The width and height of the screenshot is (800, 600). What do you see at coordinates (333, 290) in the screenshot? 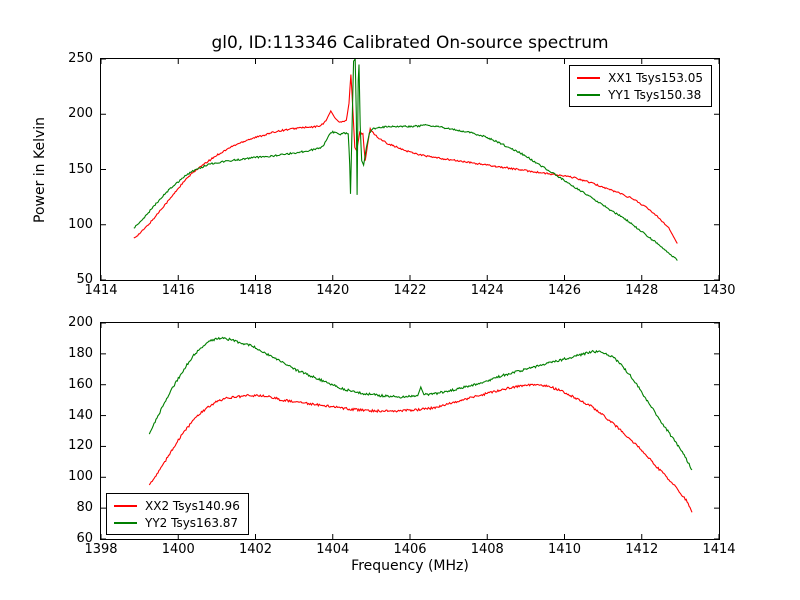
I see `x-tick-label: 1420` at bounding box center [333, 290].